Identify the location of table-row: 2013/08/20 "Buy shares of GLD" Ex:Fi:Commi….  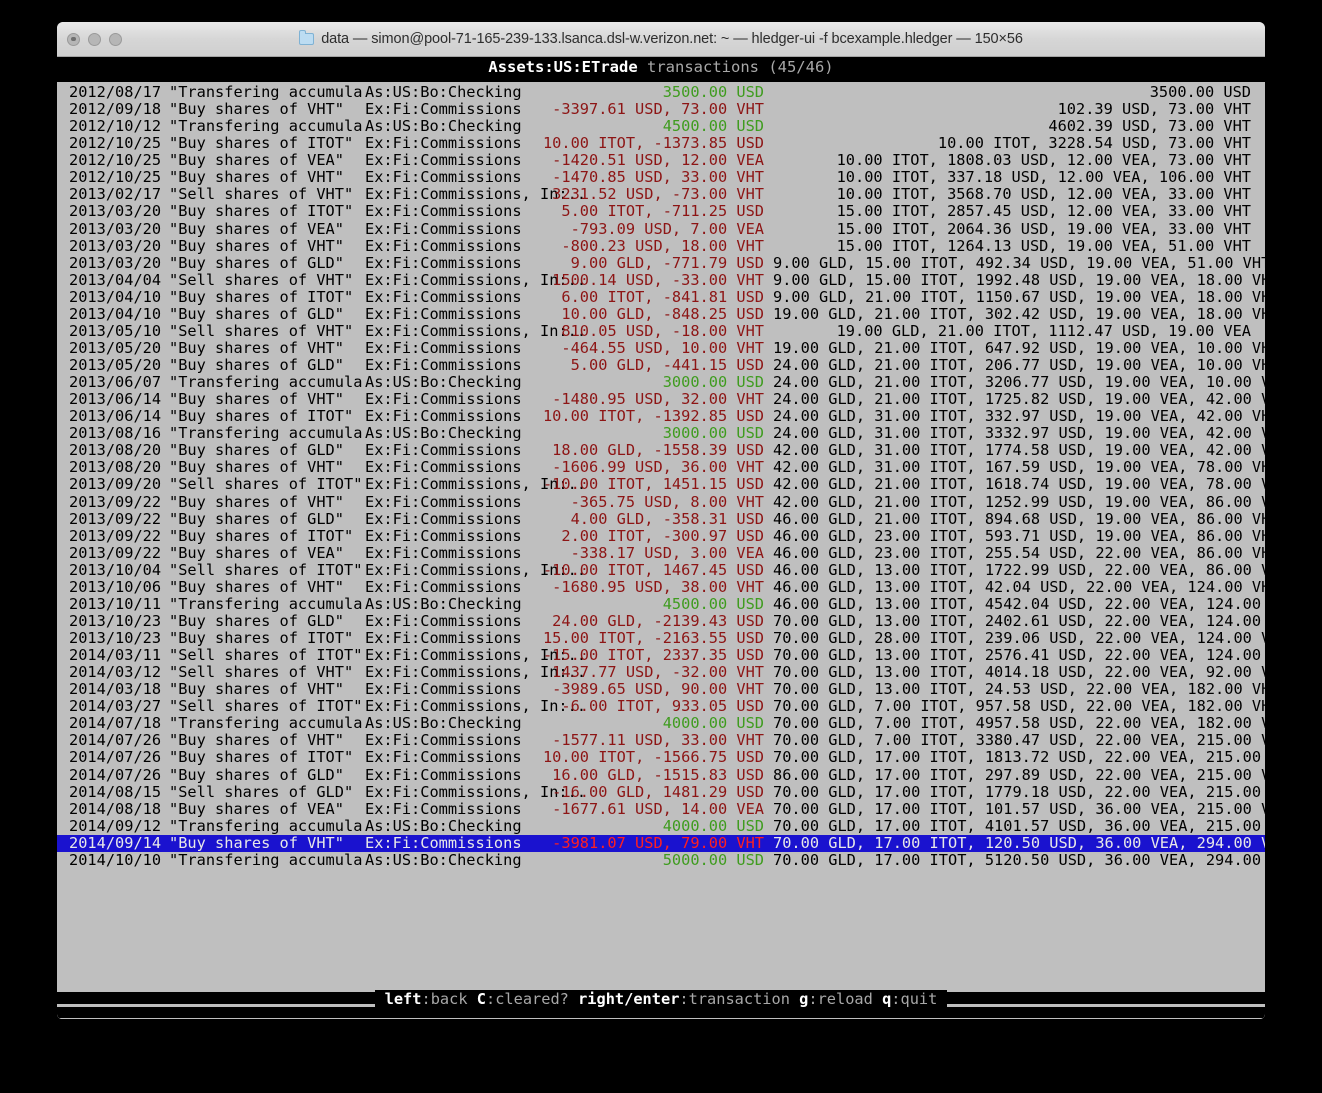
(661, 450).